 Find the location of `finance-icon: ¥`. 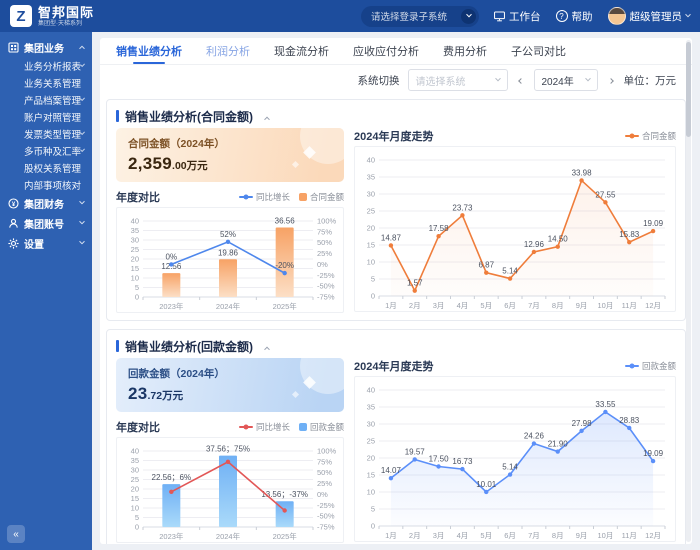

finance-icon: ¥ is located at coordinates (13, 203).